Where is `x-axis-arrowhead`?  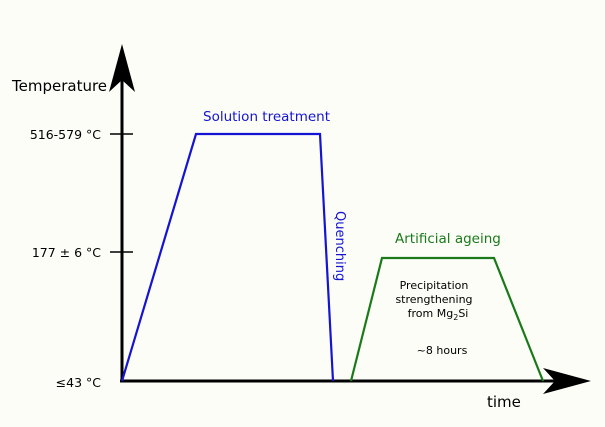 x-axis-arrowhead is located at coordinates (567, 381).